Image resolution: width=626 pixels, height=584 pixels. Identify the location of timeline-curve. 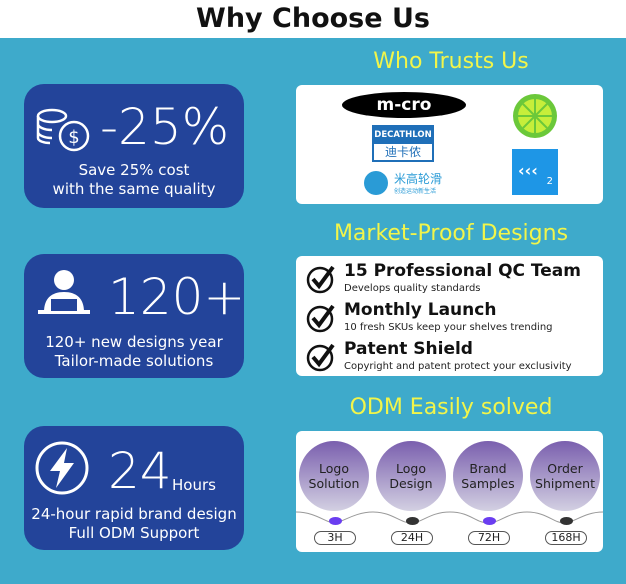
(449, 517).